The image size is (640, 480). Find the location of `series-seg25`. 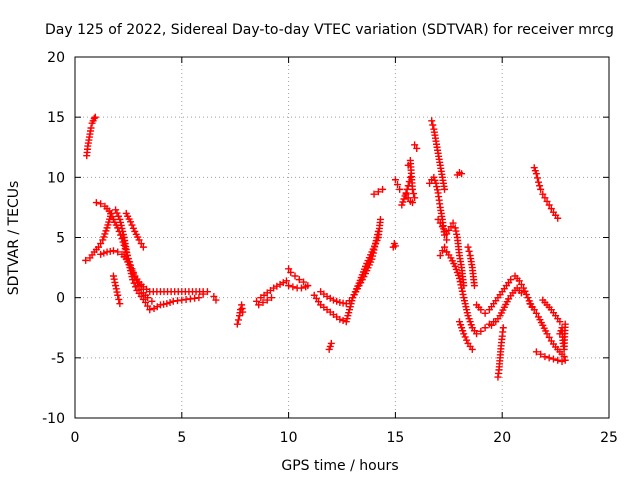

series-seg25 is located at coordinates (444, 226).